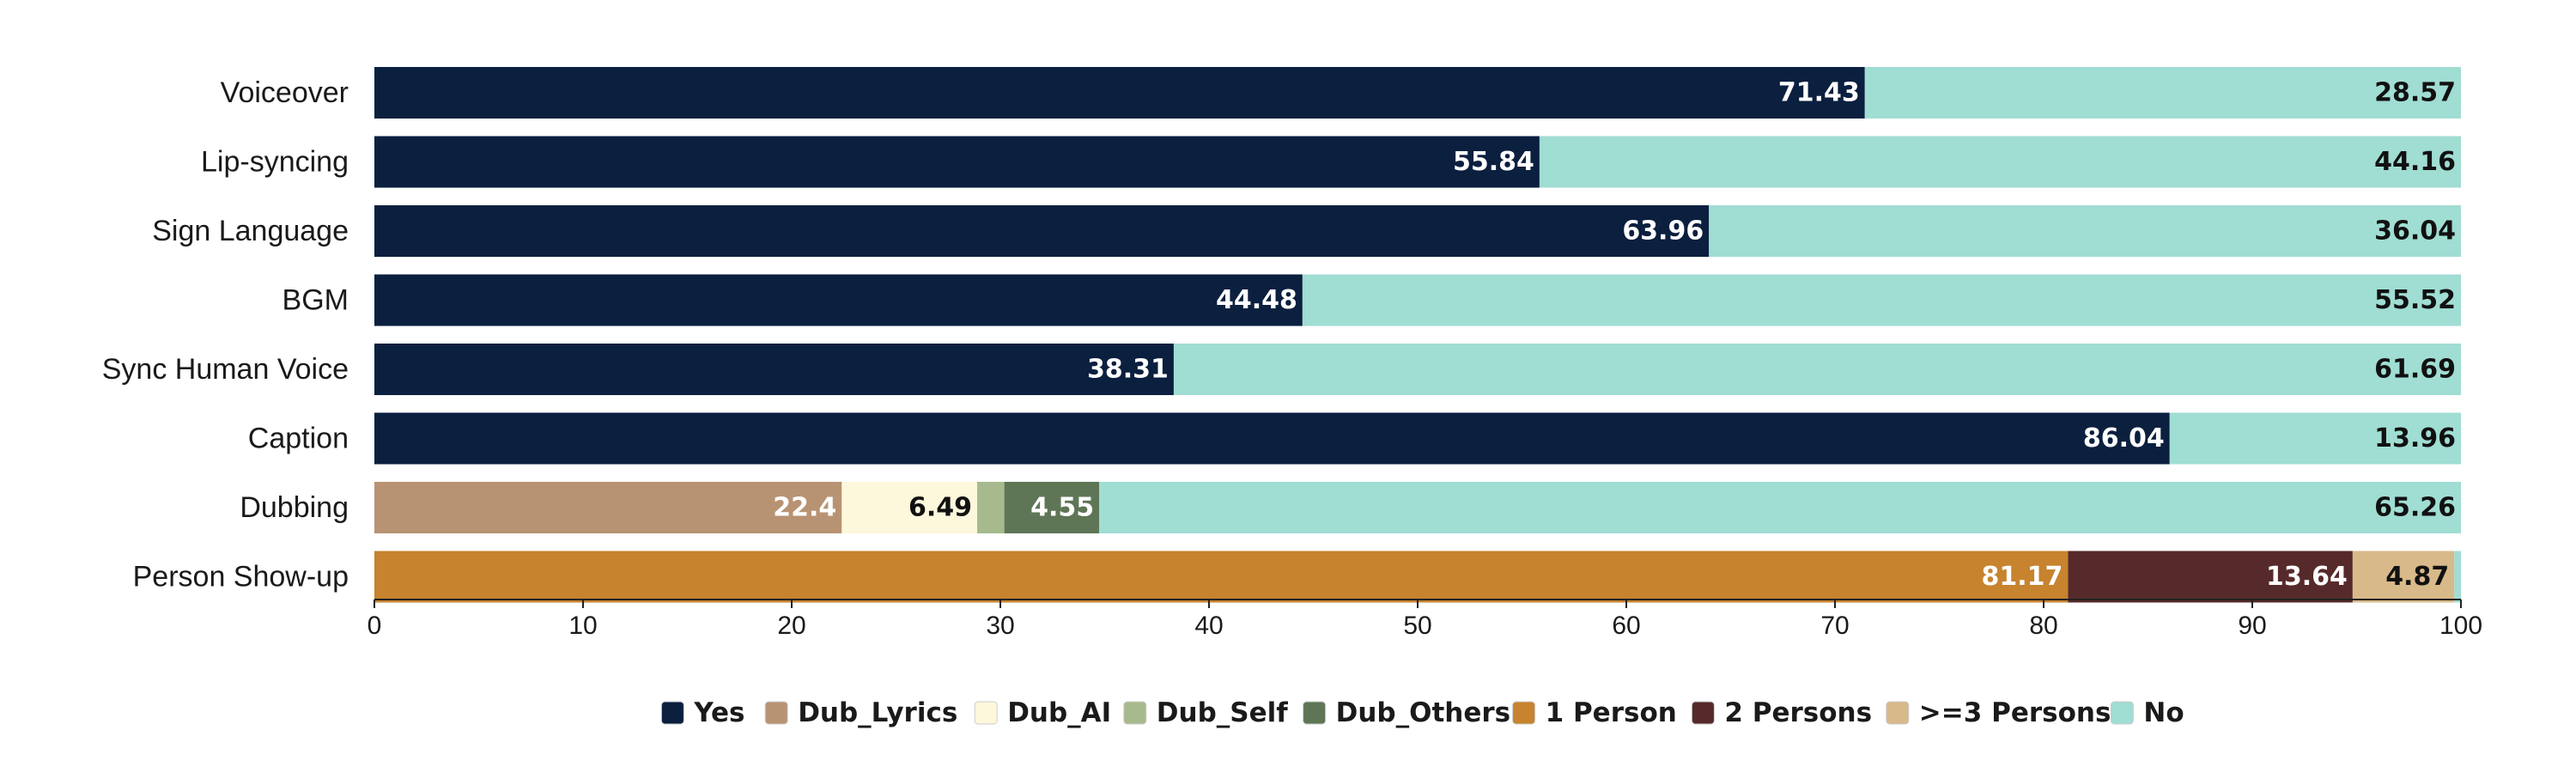 The width and height of the screenshot is (2576, 773). Describe the element at coordinates (2252, 626) in the screenshot. I see `x-tick-label: 90` at that location.